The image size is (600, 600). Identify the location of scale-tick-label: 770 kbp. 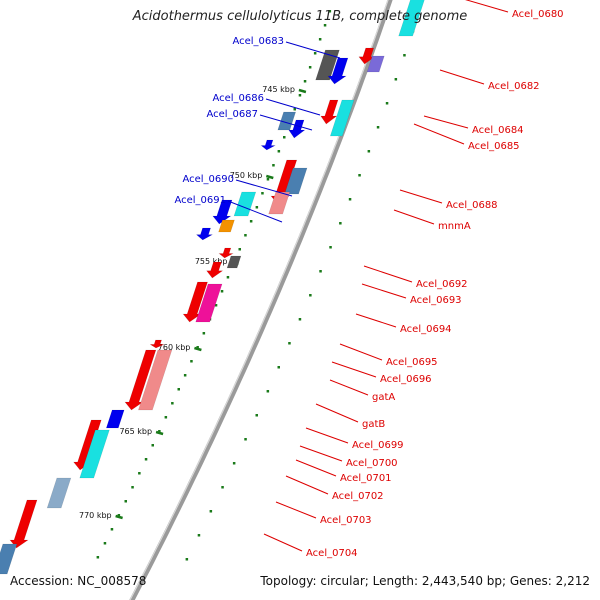
(95, 515).